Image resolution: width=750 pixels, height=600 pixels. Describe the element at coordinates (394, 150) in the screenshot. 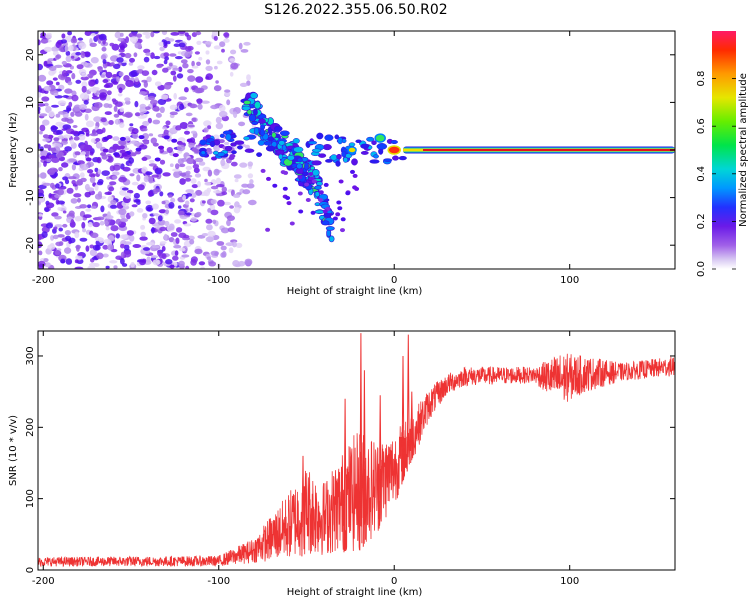

I see `carrier-peak` at that location.